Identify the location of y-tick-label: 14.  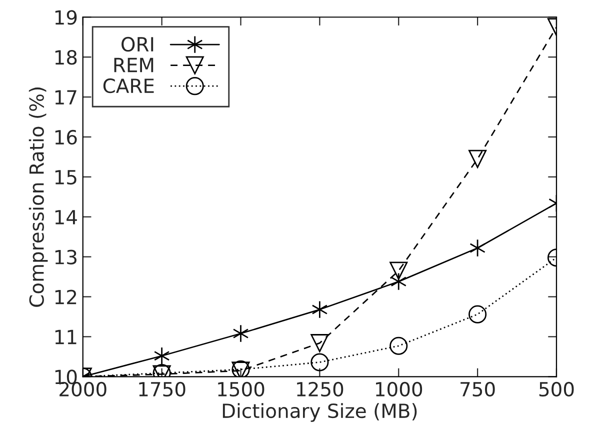
(66, 217).